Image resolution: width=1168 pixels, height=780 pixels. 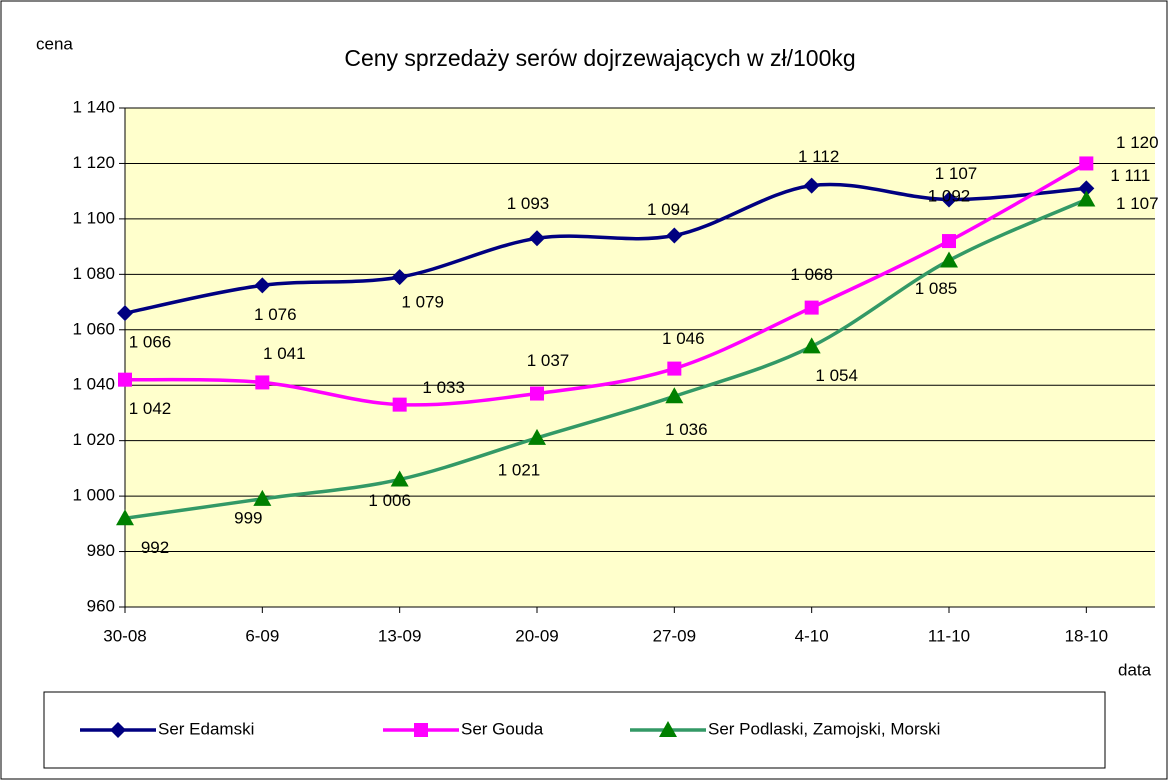 I want to click on data-label: 1 046, so click(x=683, y=338).